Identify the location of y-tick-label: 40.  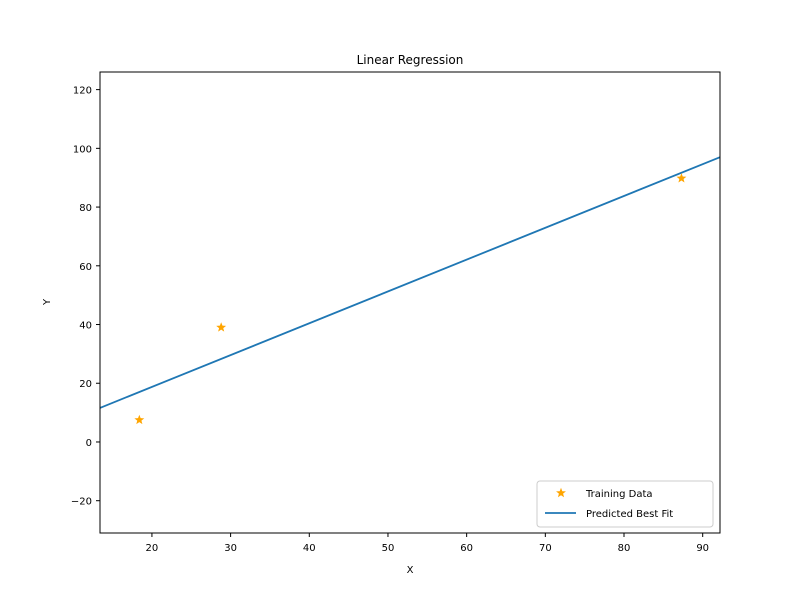
(85, 326).